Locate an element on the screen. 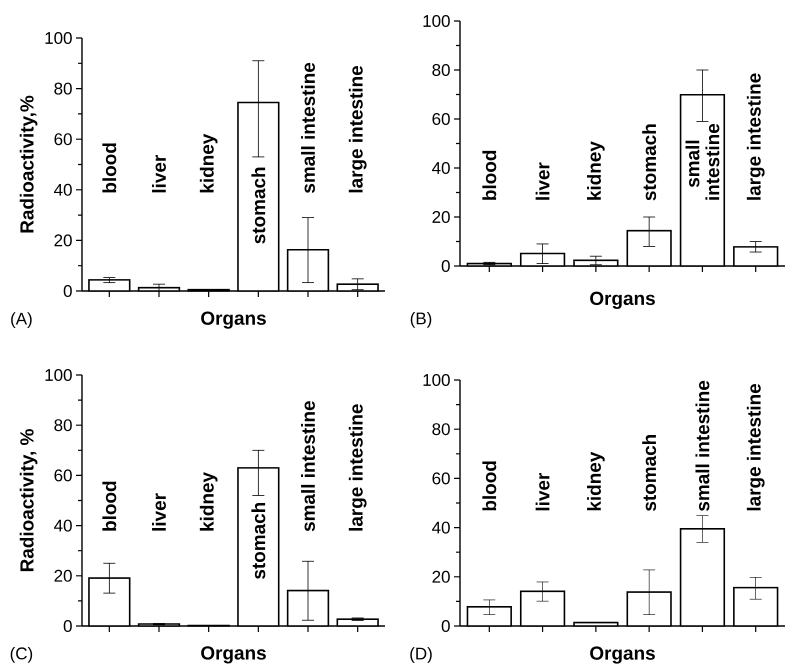 The height and width of the screenshot is (672, 789). text: (B) is located at coordinates (421, 320).